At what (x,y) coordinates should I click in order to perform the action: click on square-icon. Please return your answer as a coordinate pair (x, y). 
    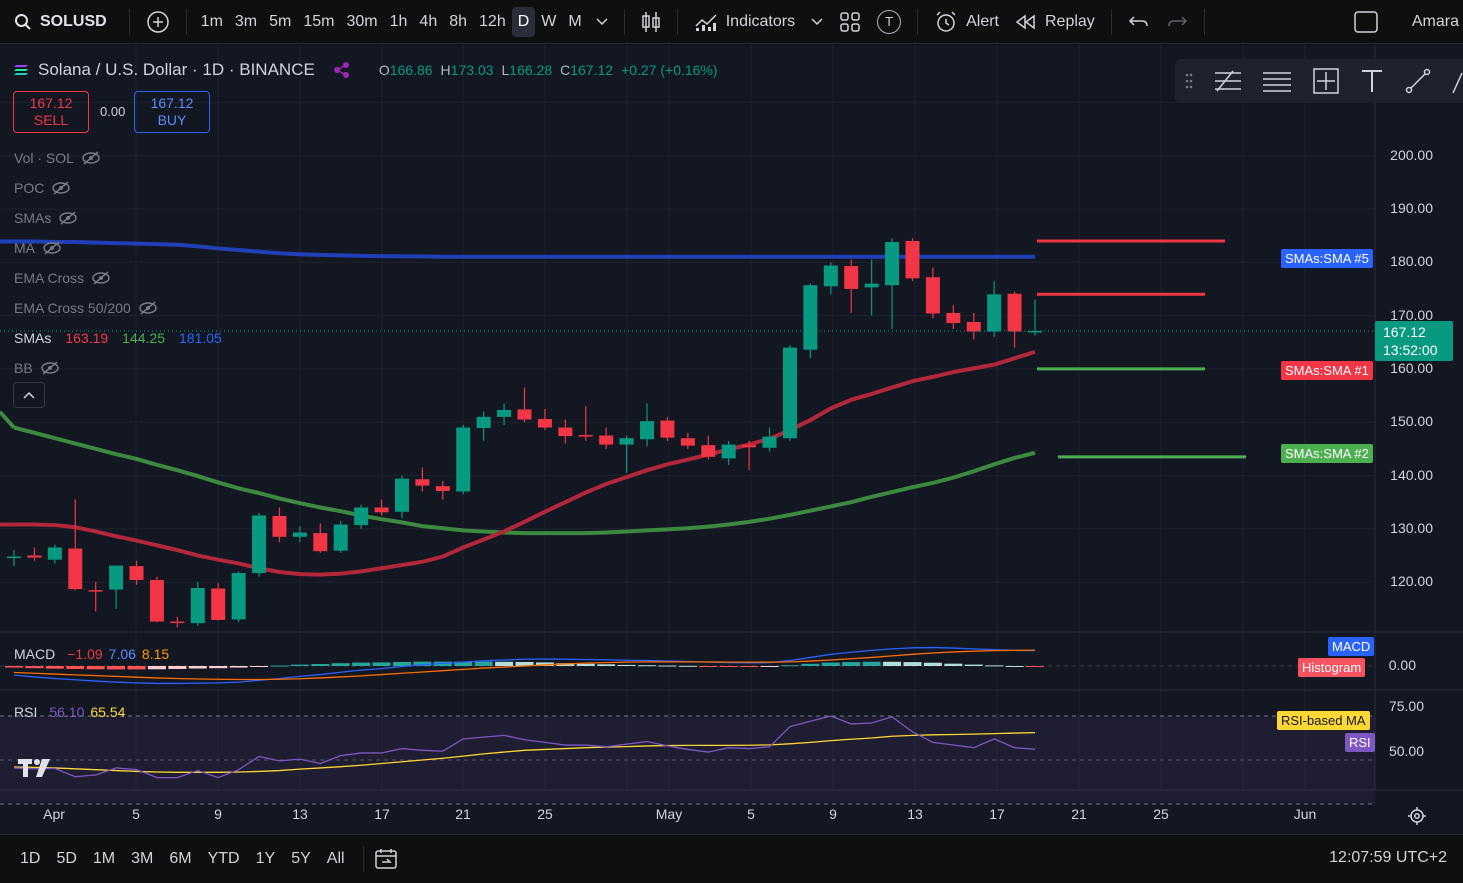
    Looking at the image, I should click on (1366, 21).